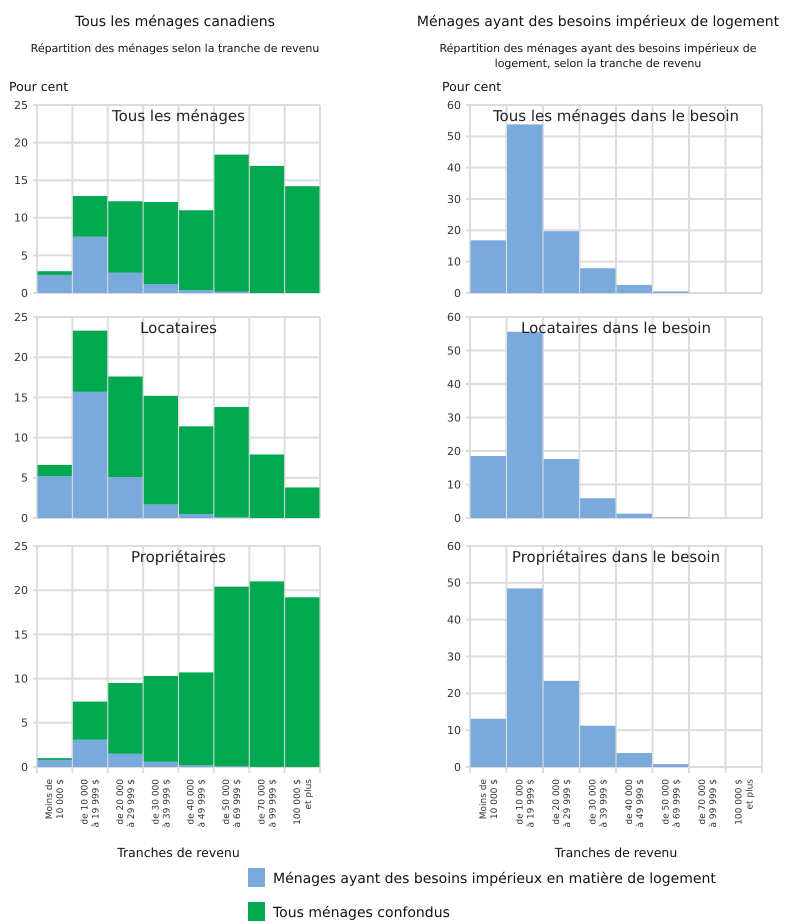 The width and height of the screenshot is (801, 922). I want to click on chart-subtitle: Répartition des ménages ayant des besoins impérieux de logement, selon la tranche de revenu, so click(598, 56).